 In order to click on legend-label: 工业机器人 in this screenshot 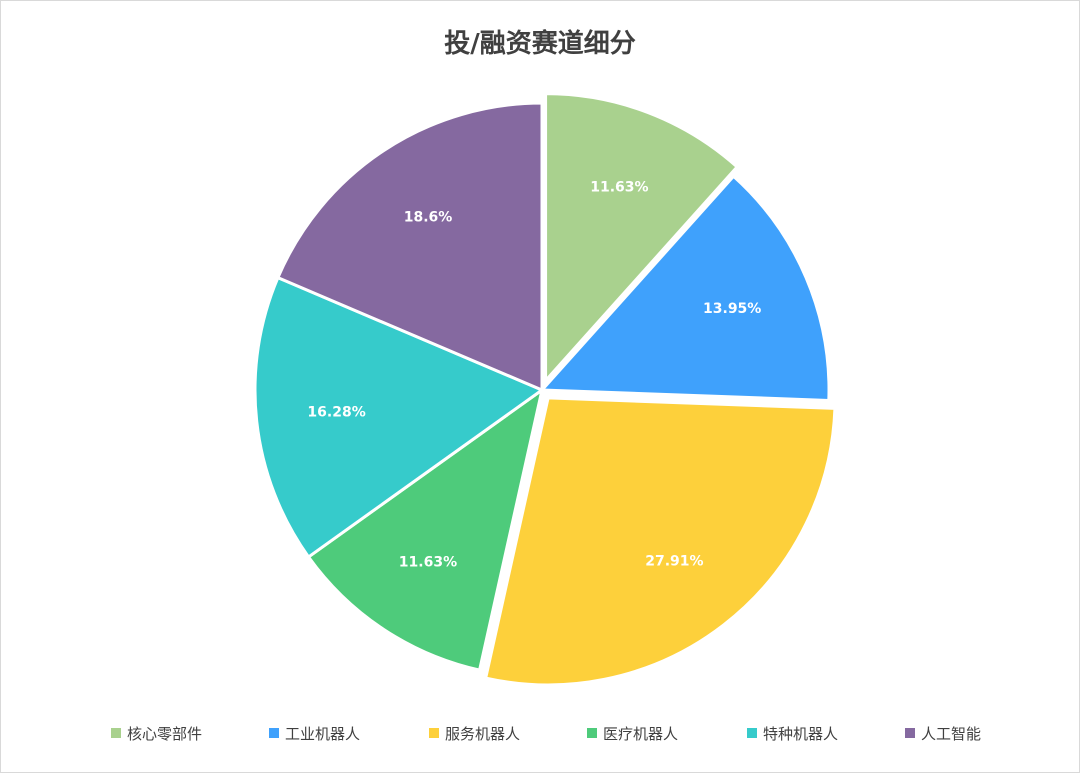, I will do `click(323, 733)`.